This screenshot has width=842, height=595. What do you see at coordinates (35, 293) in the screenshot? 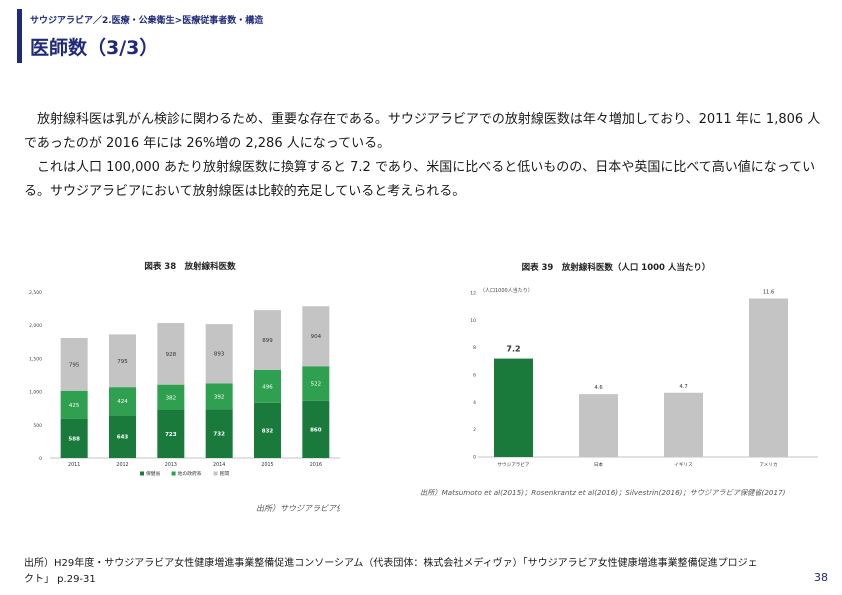
I see `chart38-y-tick: 2,500` at bounding box center [35, 293].